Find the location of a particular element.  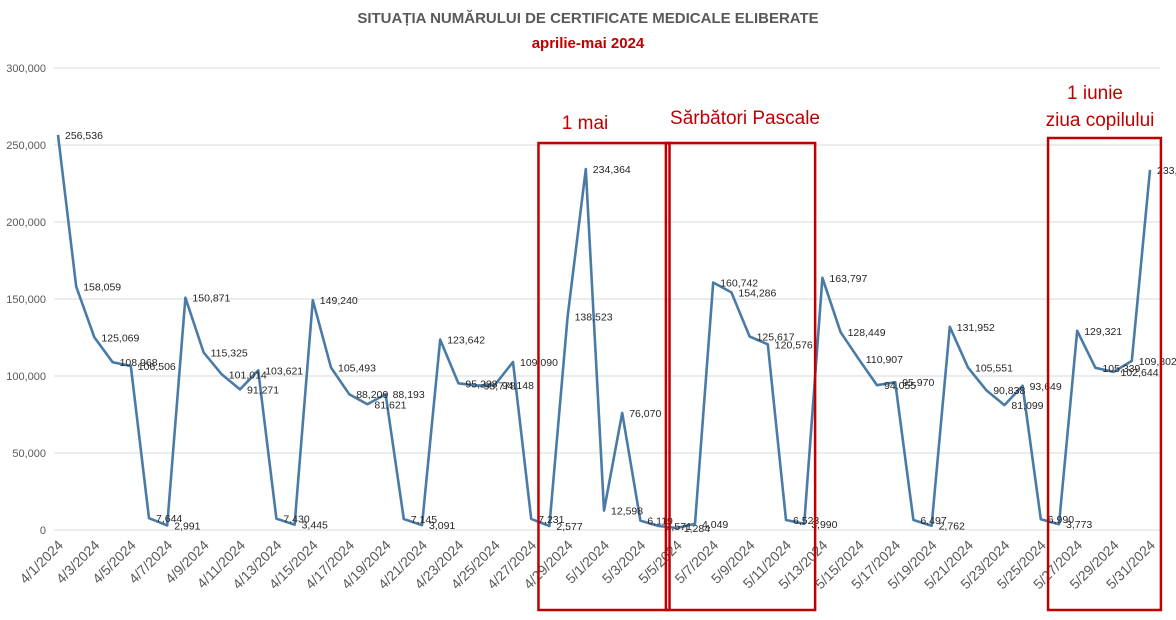

data-label: 150,871 is located at coordinates (211, 299).